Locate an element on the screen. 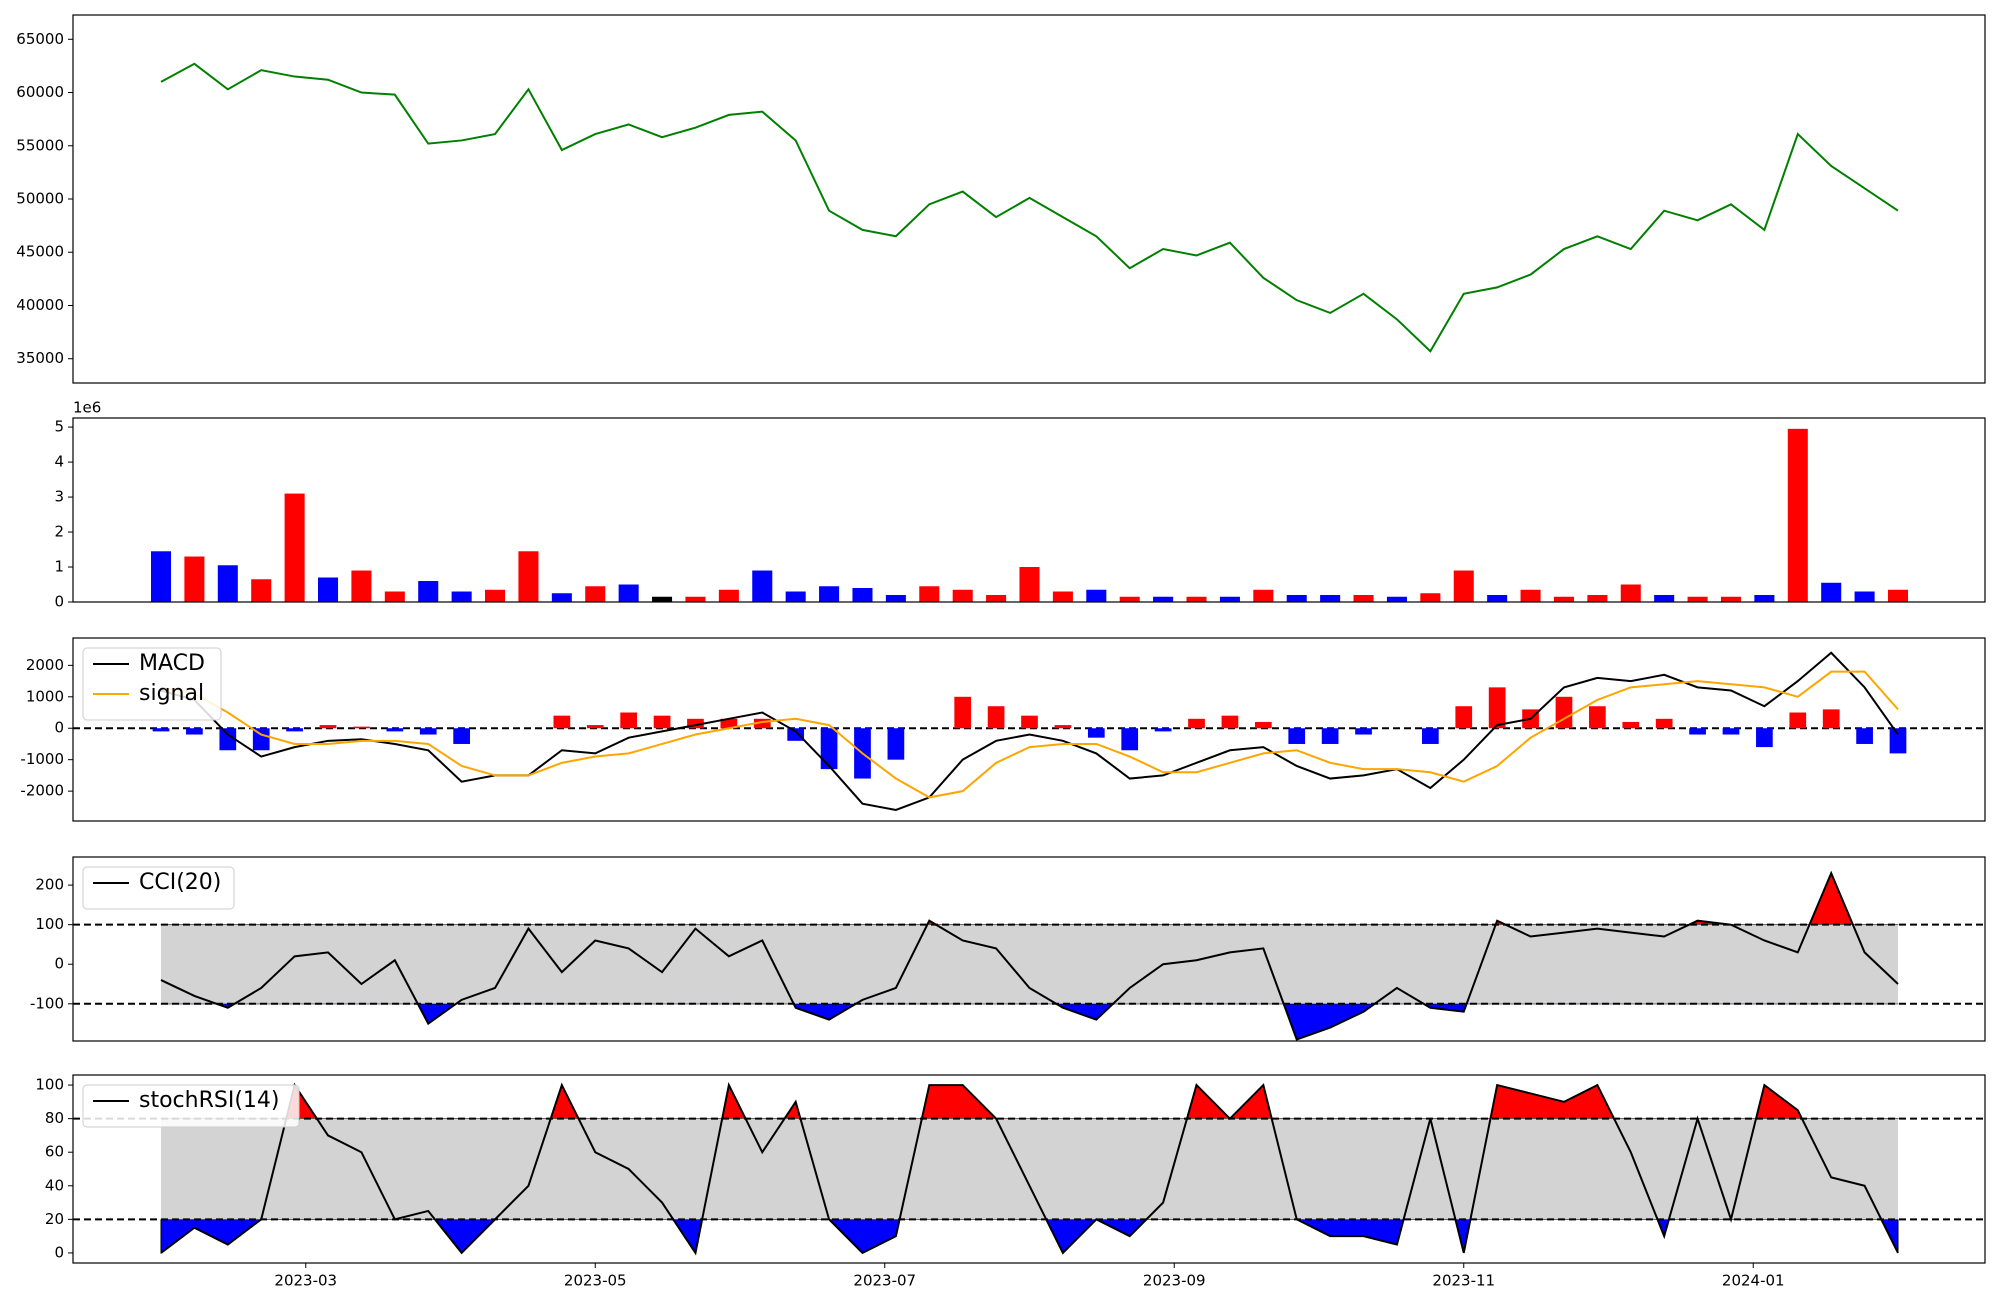 This screenshot has height=1300, width=2000. legend-label: MACD is located at coordinates (172, 663).